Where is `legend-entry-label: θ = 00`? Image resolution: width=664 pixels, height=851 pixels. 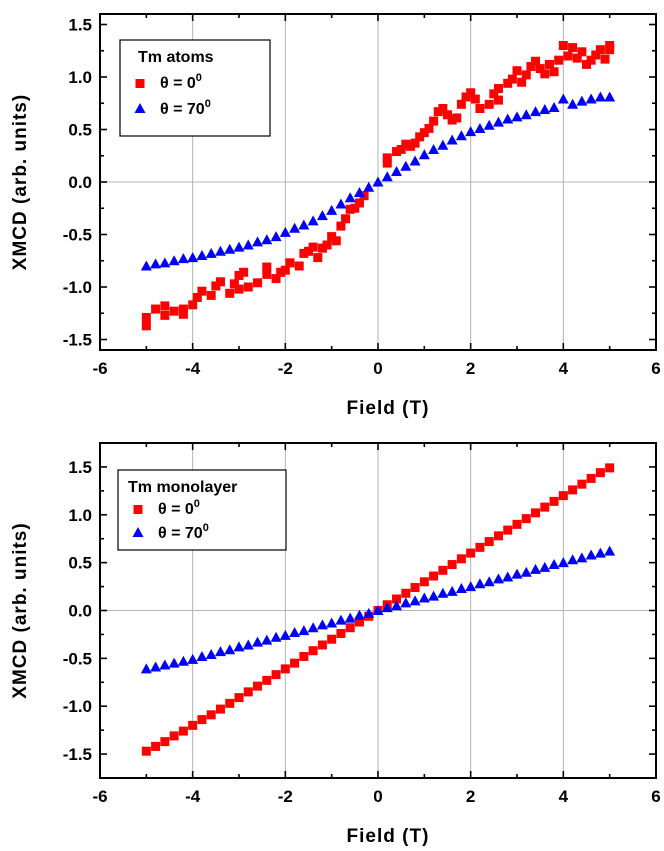
legend-entry-label: θ = 00 is located at coordinates (181, 82).